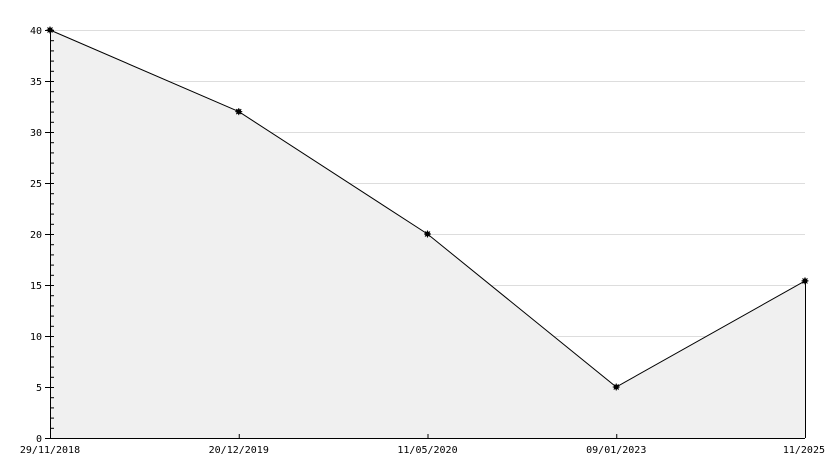 This screenshot has height=468, width=834. What do you see at coordinates (804, 450) in the screenshot?
I see `x-tick-label: 11/2025` at bounding box center [804, 450].